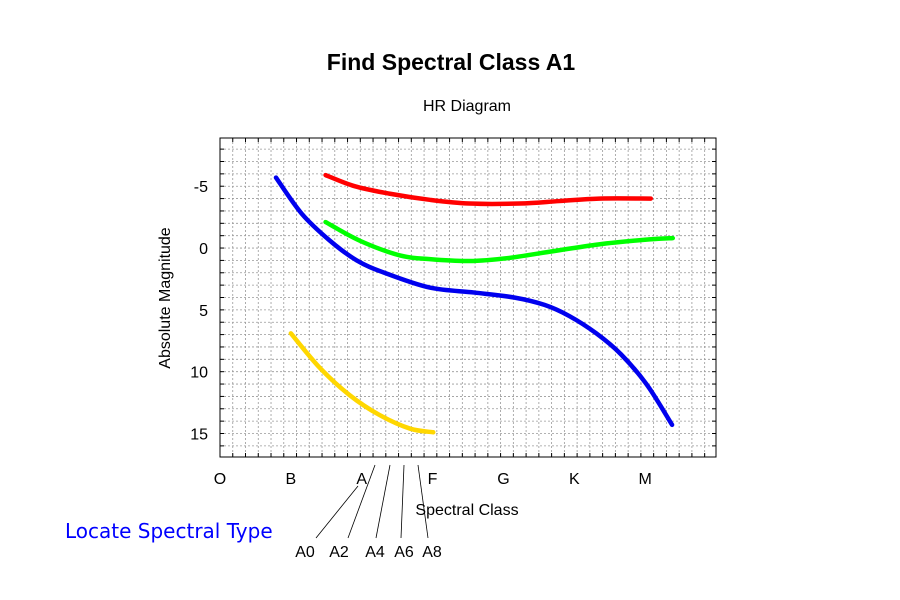 Image resolution: width=900 pixels, height=600 pixels. What do you see at coordinates (291, 479) in the screenshot?
I see `x-tick-label: B` at bounding box center [291, 479].